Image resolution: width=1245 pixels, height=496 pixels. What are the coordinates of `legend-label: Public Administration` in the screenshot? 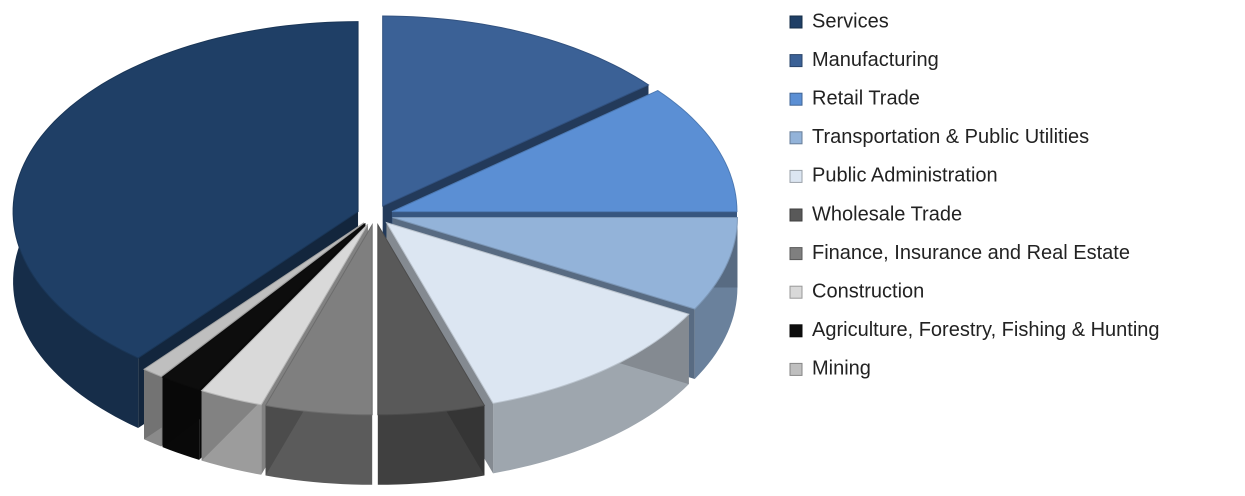 It's located at (905, 176).